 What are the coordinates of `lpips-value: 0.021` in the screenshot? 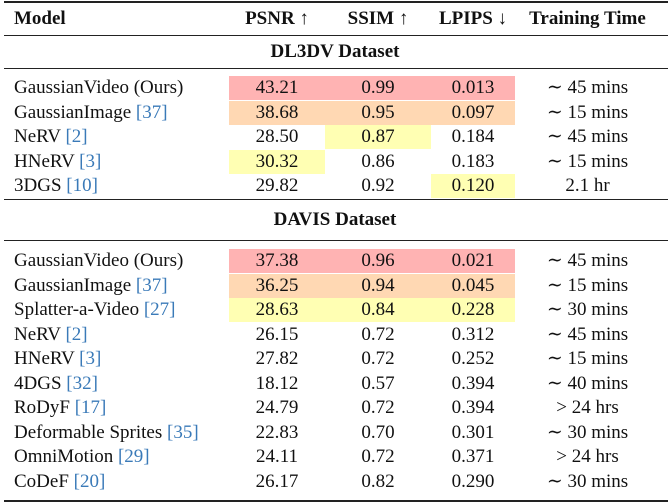 It's located at (473, 261).